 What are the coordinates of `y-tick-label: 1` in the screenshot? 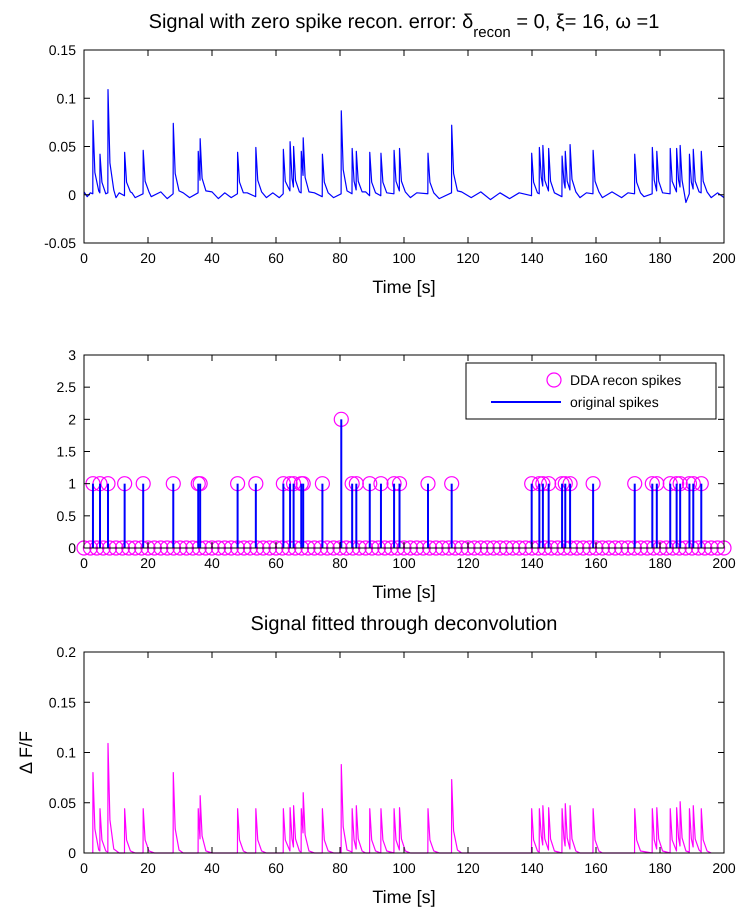 It's located at (72, 484).